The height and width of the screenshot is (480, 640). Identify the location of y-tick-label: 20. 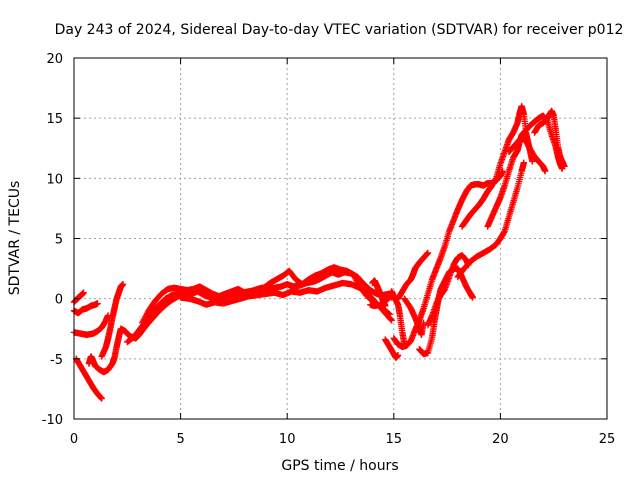
(54, 59).